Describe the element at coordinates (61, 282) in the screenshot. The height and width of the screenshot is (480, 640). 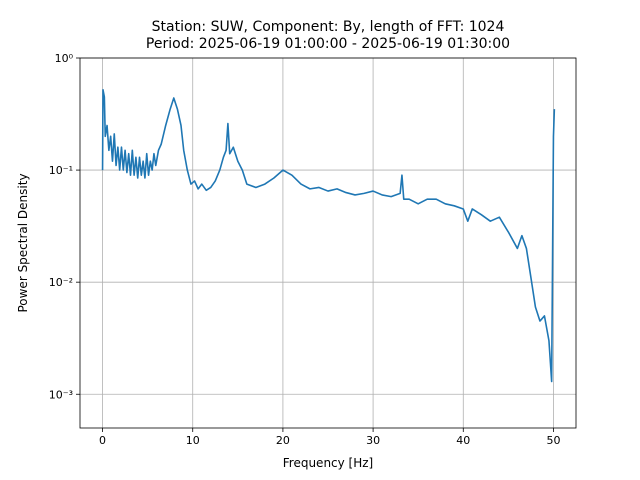
I see `y-tick-label: 10⁻²` at that location.